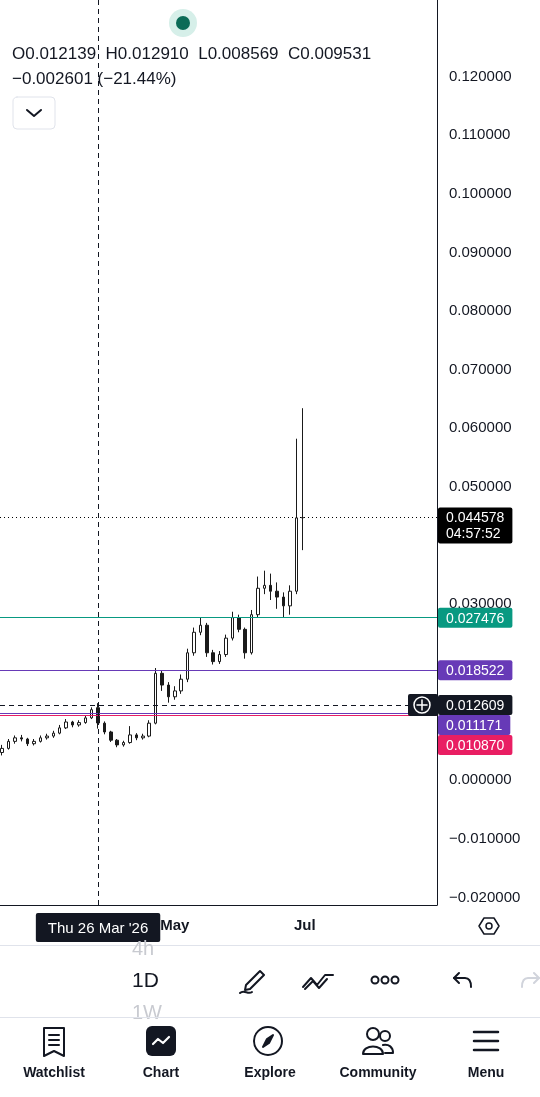 This screenshot has width=540, height=1097. What do you see at coordinates (480, 75) in the screenshot?
I see `y-tick-label: 0.120000` at bounding box center [480, 75].